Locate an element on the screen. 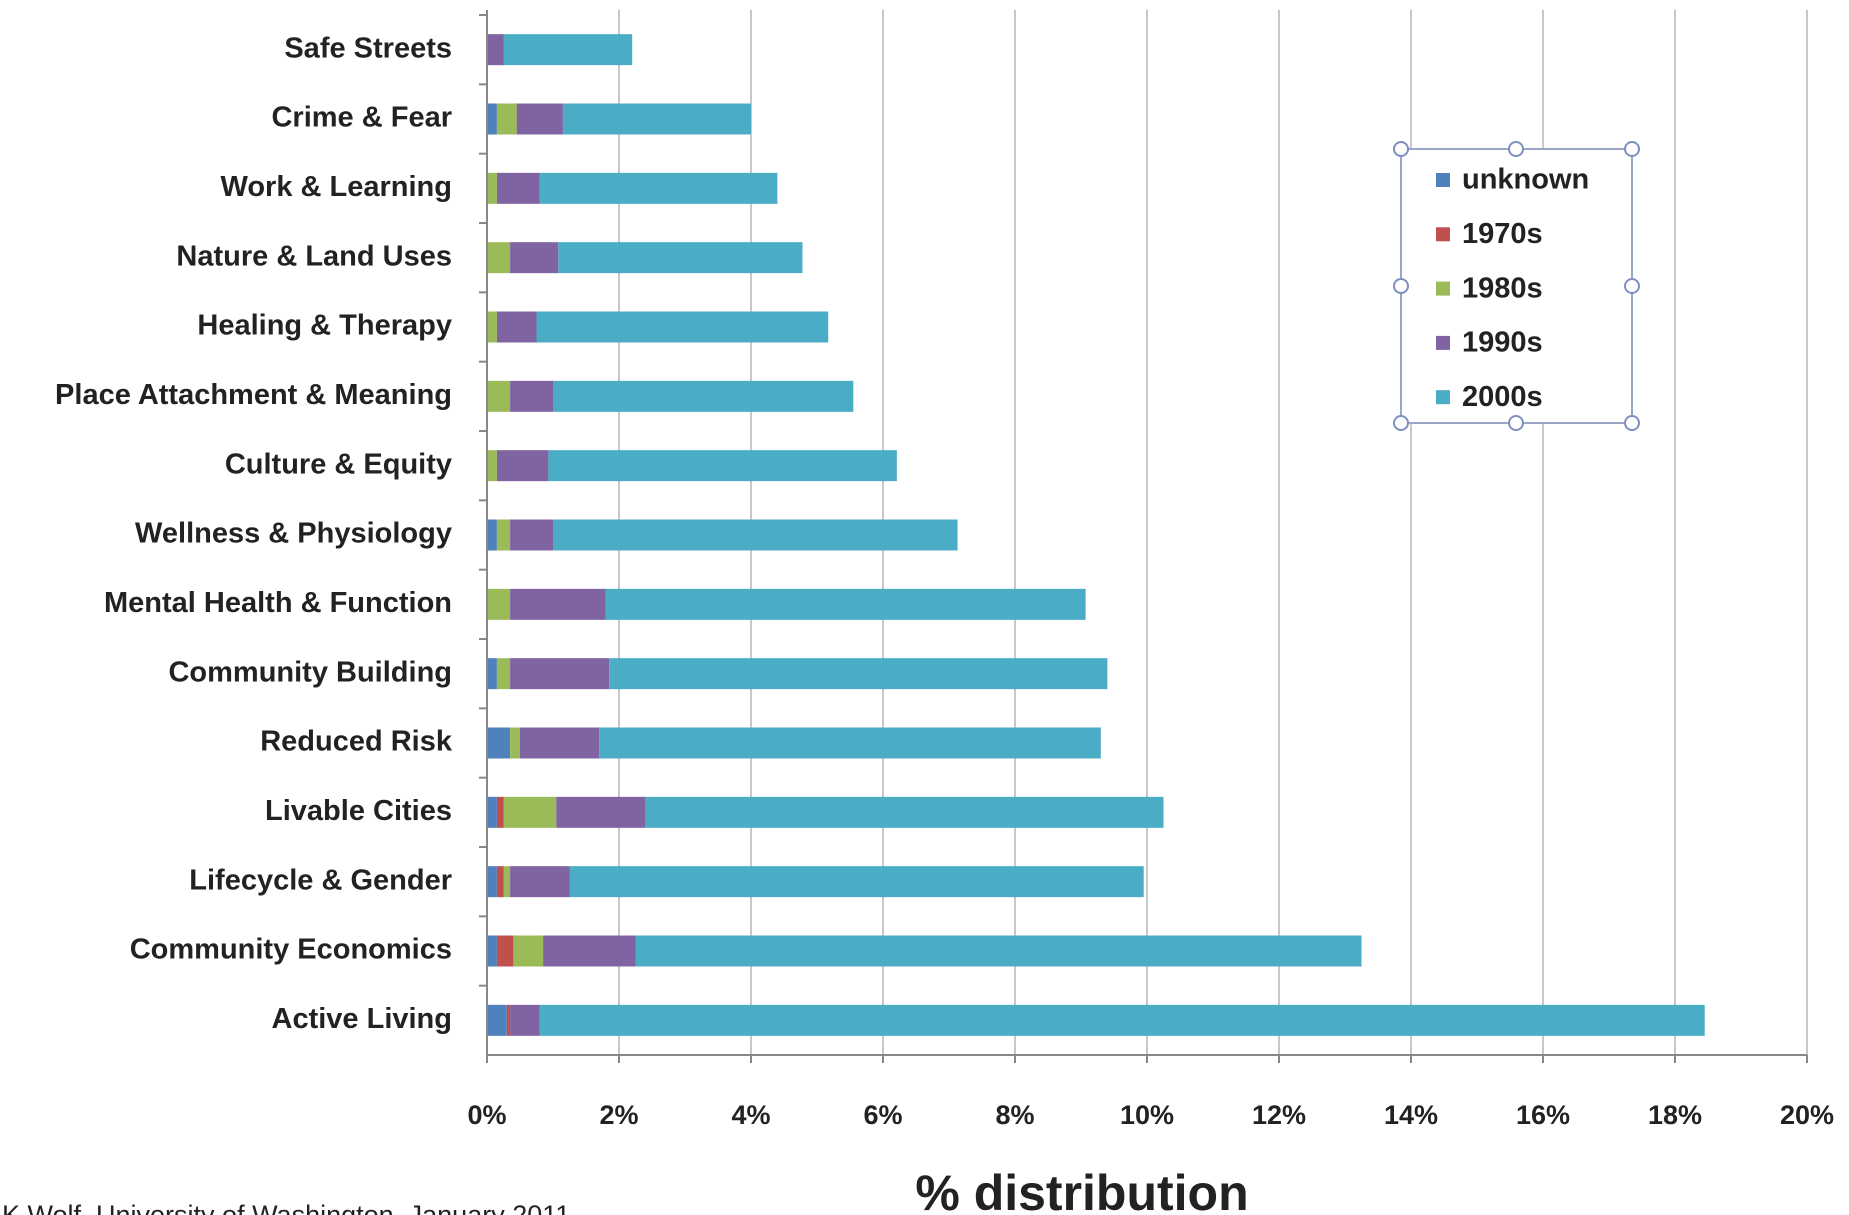  y-tick-label: Culture & Equity is located at coordinates (338, 464).